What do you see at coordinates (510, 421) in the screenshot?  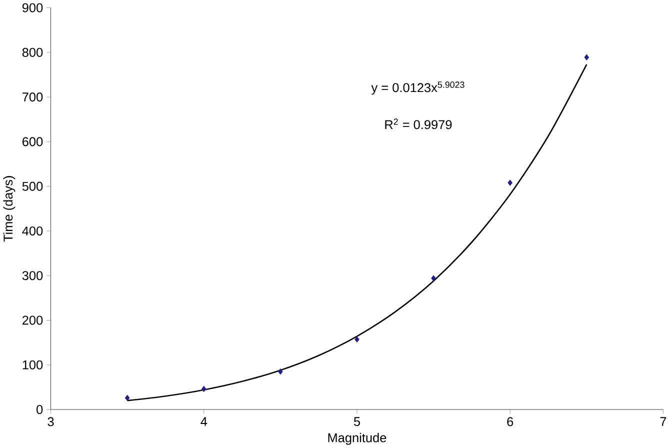 I see `x-tick-label: 6` at bounding box center [510, 421].